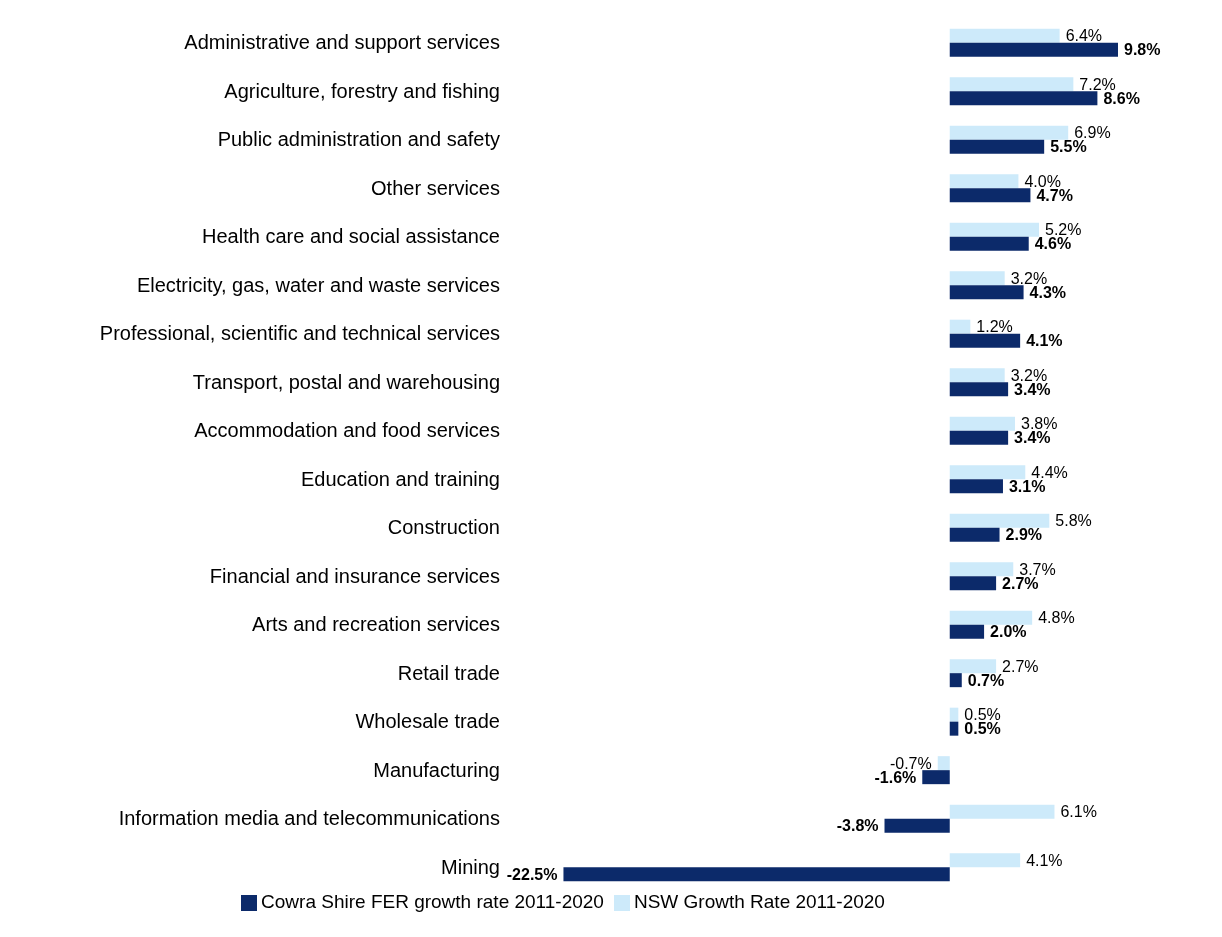  I want to click on data-label: 4.6%, so click(1053, 244).